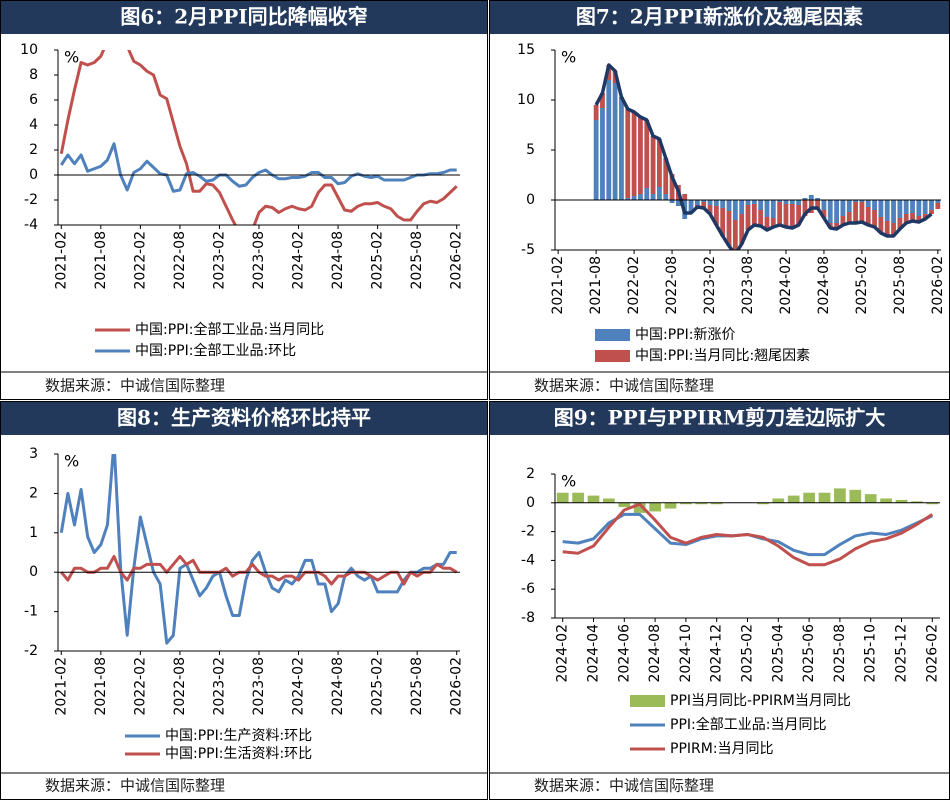 This screenshot has height=804, width=950. I want to click on y-tick-label: 5, so click(530, 150).